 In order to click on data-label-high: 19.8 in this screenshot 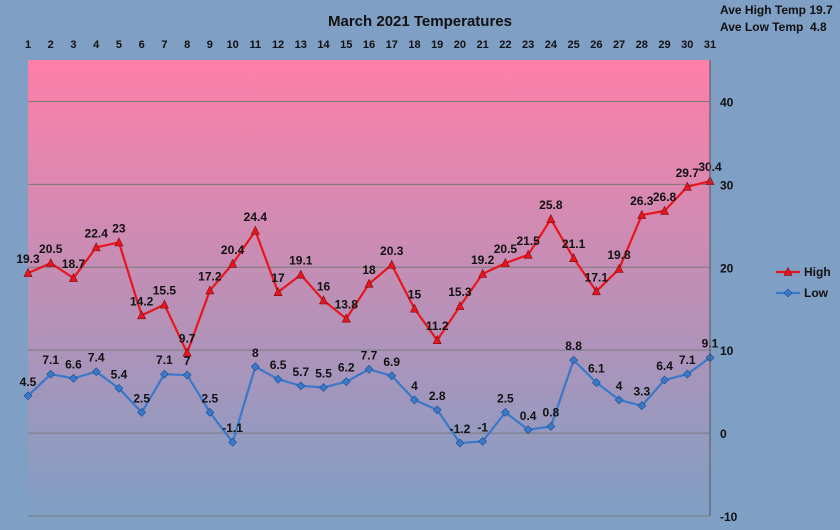, I will do `click(619, 255)`.